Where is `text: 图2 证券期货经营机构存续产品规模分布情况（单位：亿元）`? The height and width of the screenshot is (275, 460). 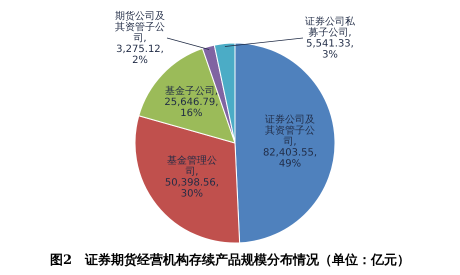 text: 图2 证券期货经营机构存续产品规模分布情况（单位：亿元） is located at coordinates (230, 260).